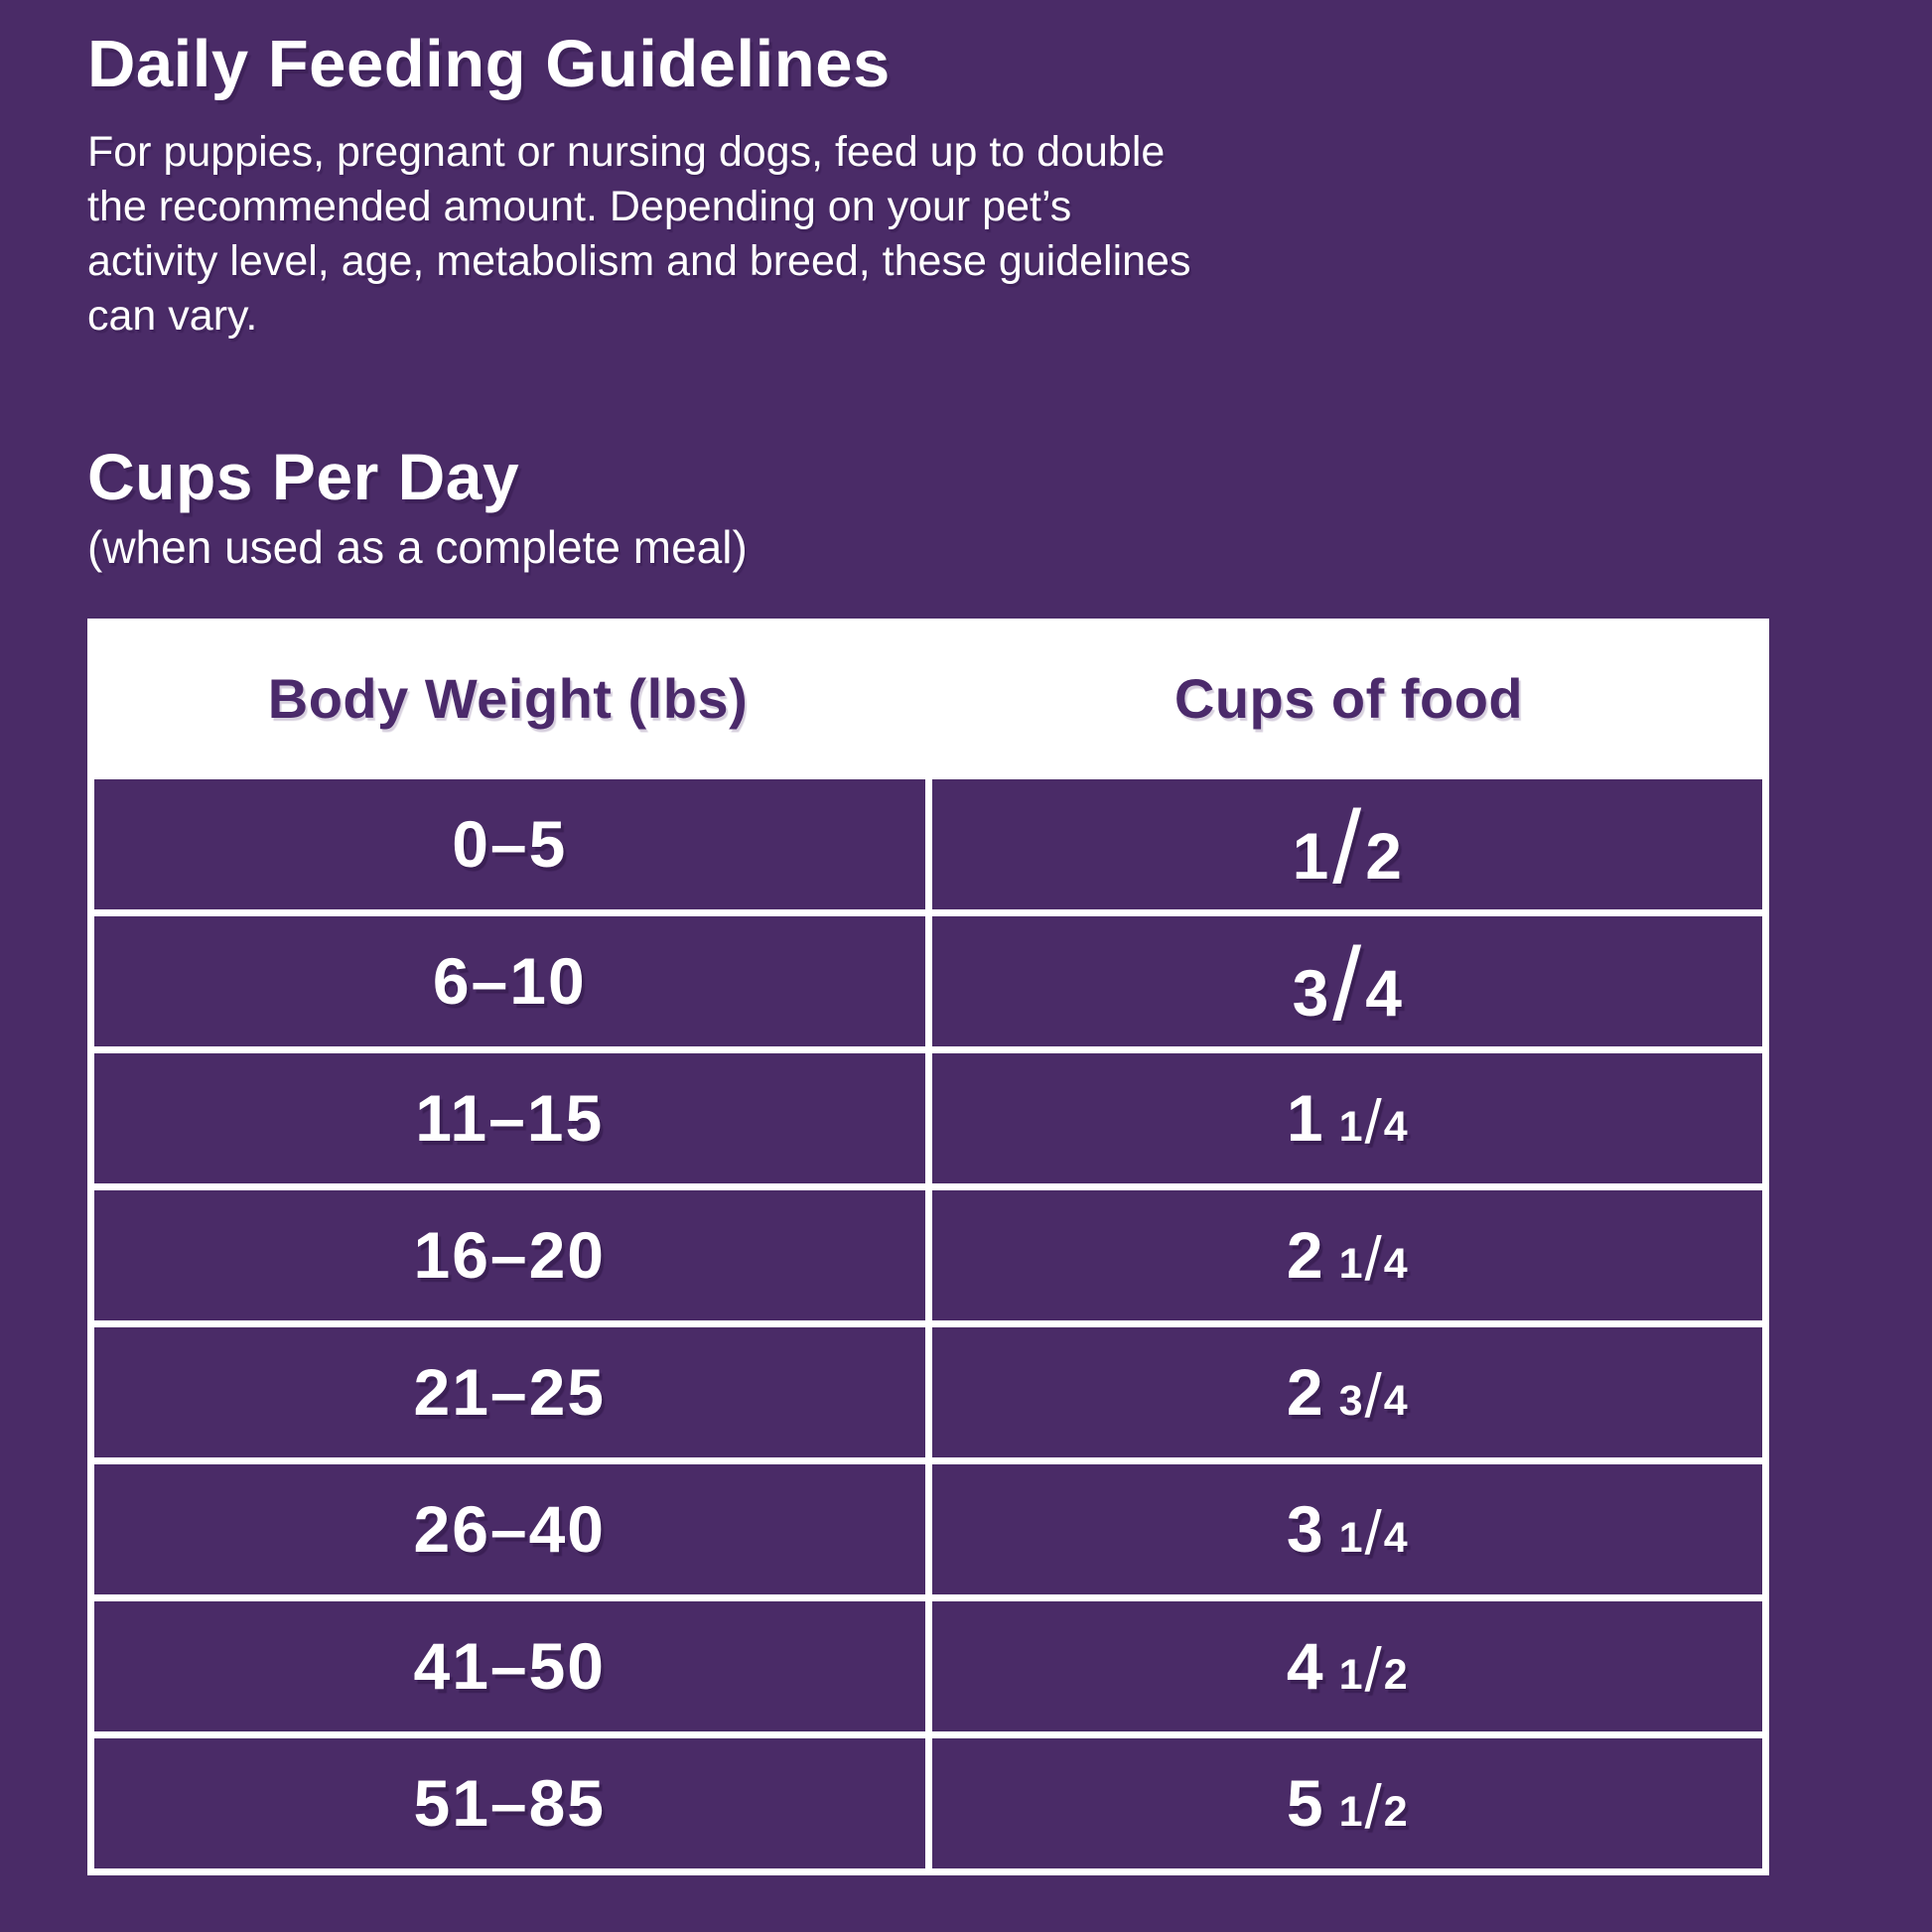 This screenshot has width=1932, height=1932. What do you see at coordinates (1305, 1119) in the screenshot?
I see `cups-whole: 1` at bounding box center [1305, 1119].